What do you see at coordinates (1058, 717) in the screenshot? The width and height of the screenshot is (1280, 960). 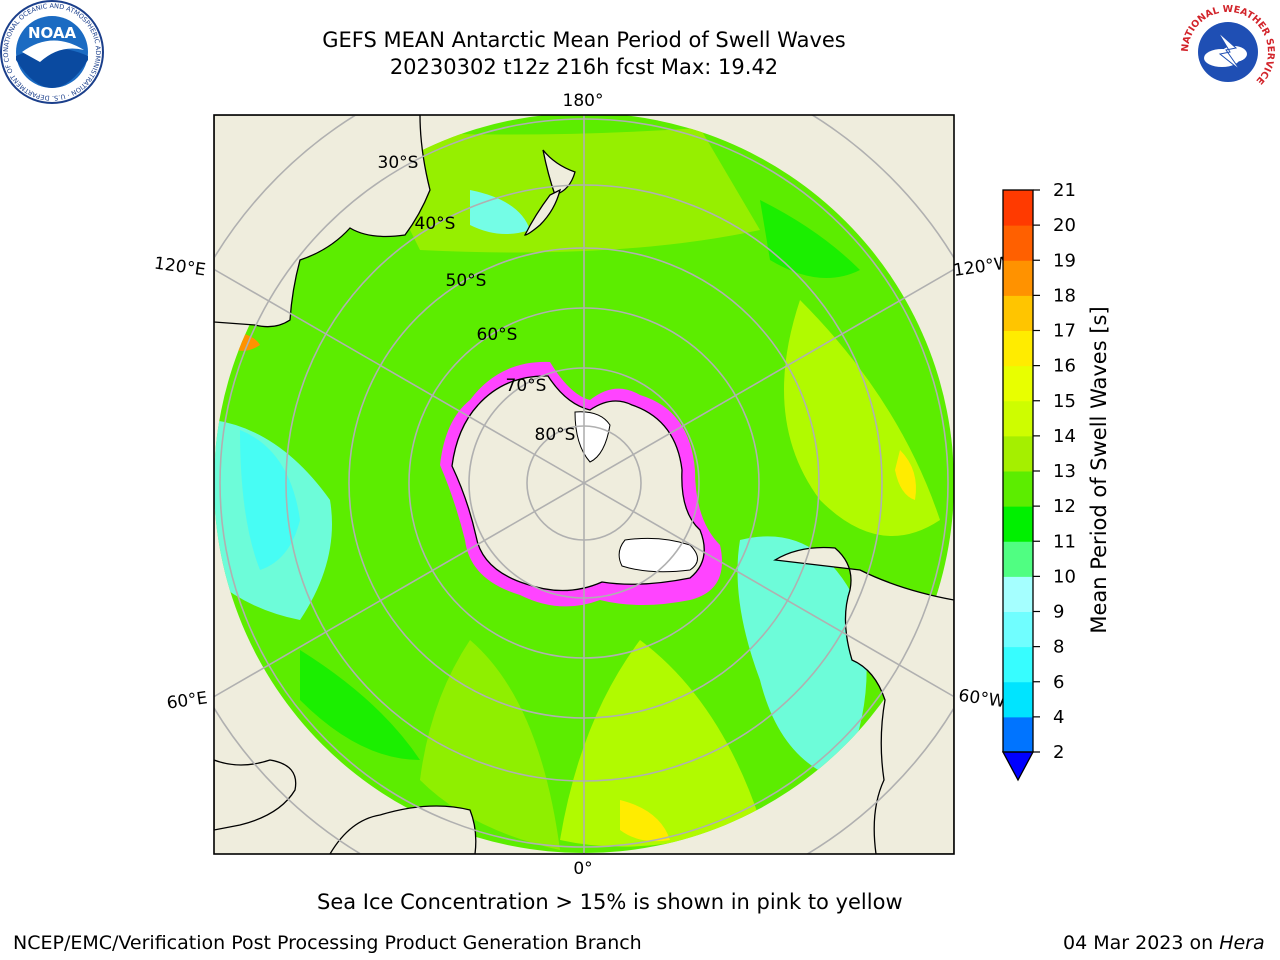 I see `colorbar-tick-label: 4` at bounding box center [1058, 717].